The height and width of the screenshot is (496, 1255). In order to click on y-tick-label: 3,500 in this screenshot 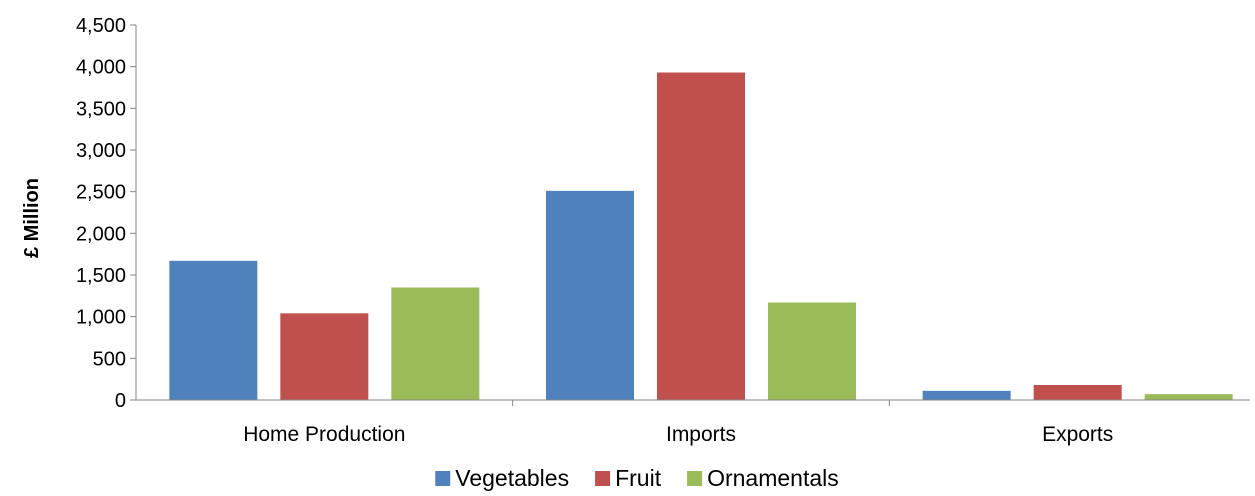, I will do `click(101, 109)`.